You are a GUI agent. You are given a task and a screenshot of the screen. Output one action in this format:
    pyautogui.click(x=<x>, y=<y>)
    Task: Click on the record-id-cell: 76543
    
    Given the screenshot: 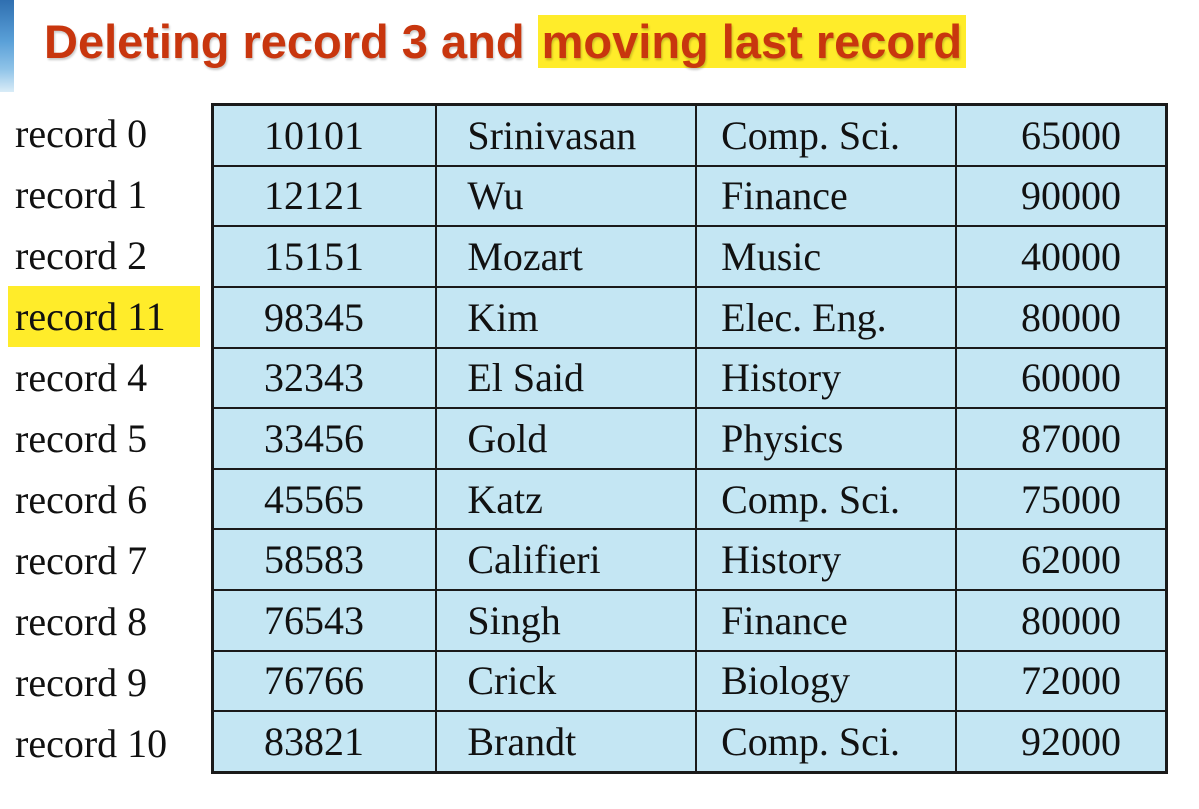 What is the action you would take?
    pyautogui.click(x=325, y=620)
    